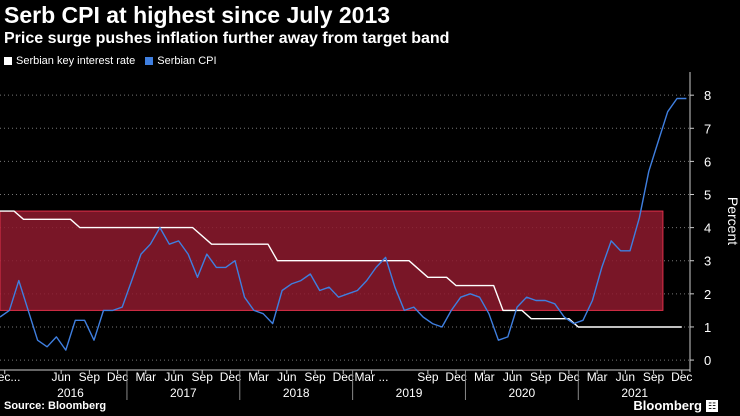 This screenshot has height=416, width=740. Describe the element at coordinates (707, 294) in the screenshot. I see `y-tick-label: 2` at that location.